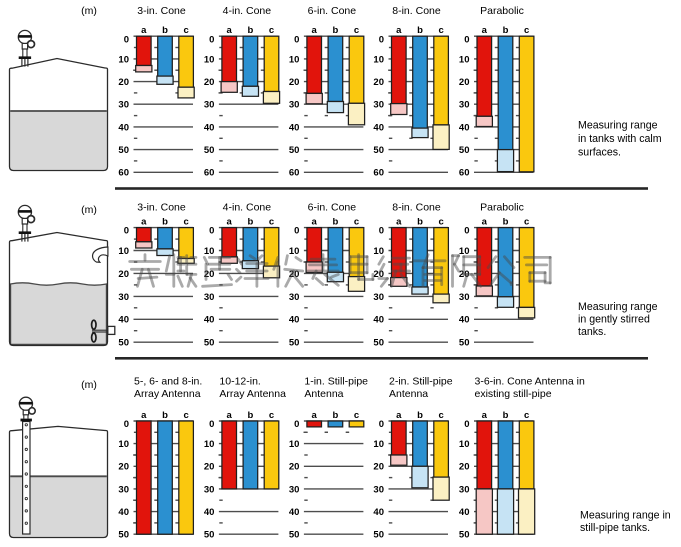 This screenshot has height=547, width=681. I want to click on svg-text: 3-in. Cone, so click(161, 11).